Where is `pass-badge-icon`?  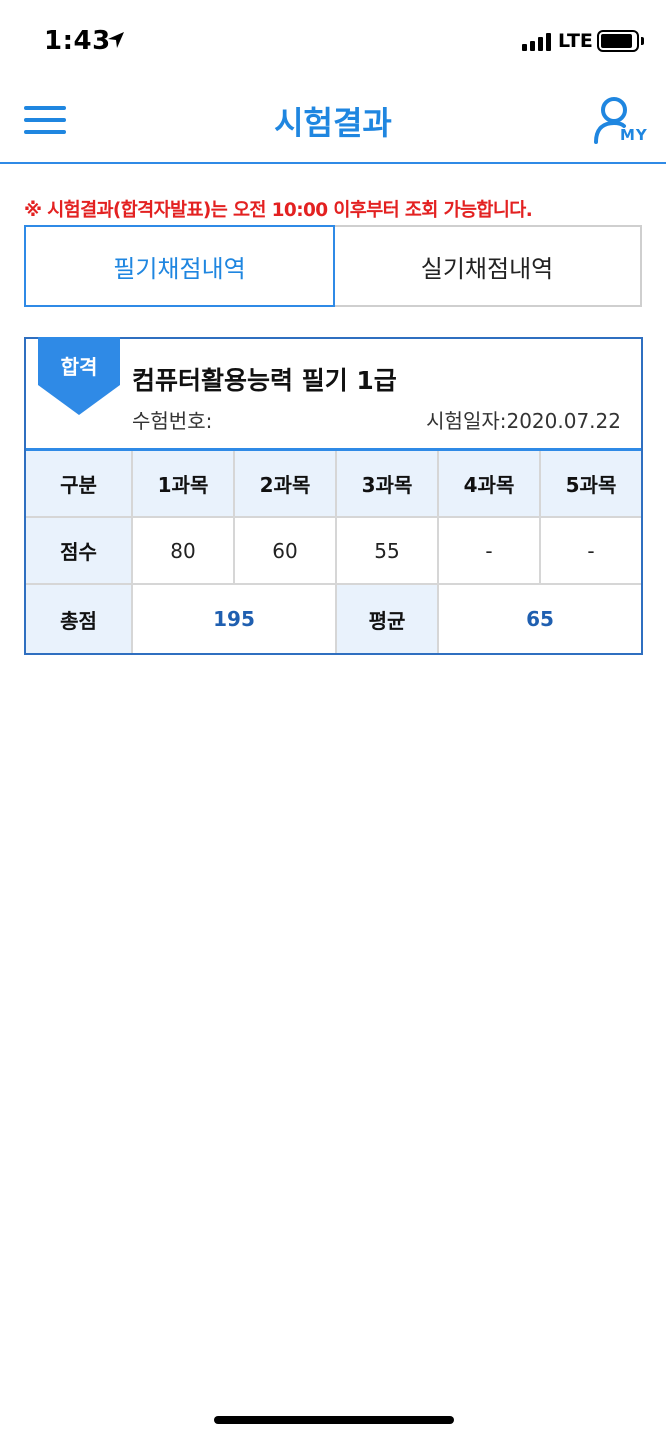 pass-badge-icon is located at coordinates (79, 376).